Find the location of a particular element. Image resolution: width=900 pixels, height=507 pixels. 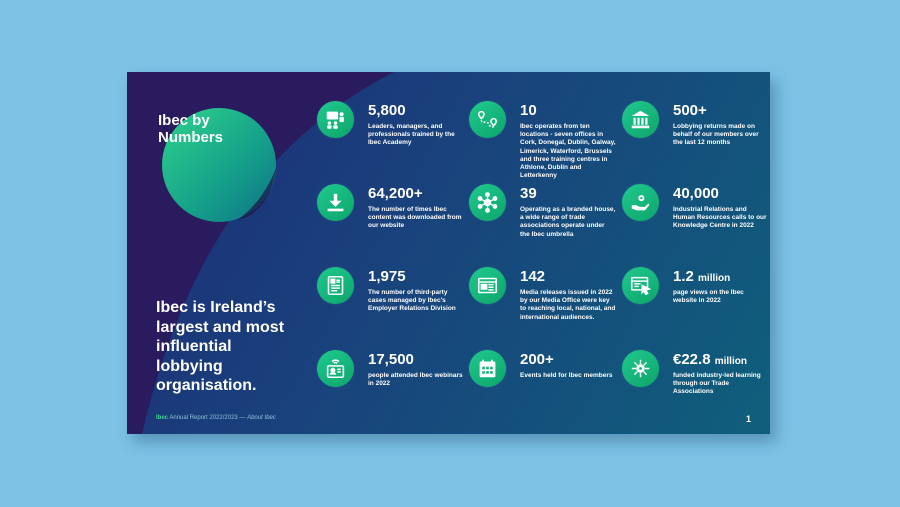

footer-report: Annual Report 2022/2023 is located at coordinates (203, 418).